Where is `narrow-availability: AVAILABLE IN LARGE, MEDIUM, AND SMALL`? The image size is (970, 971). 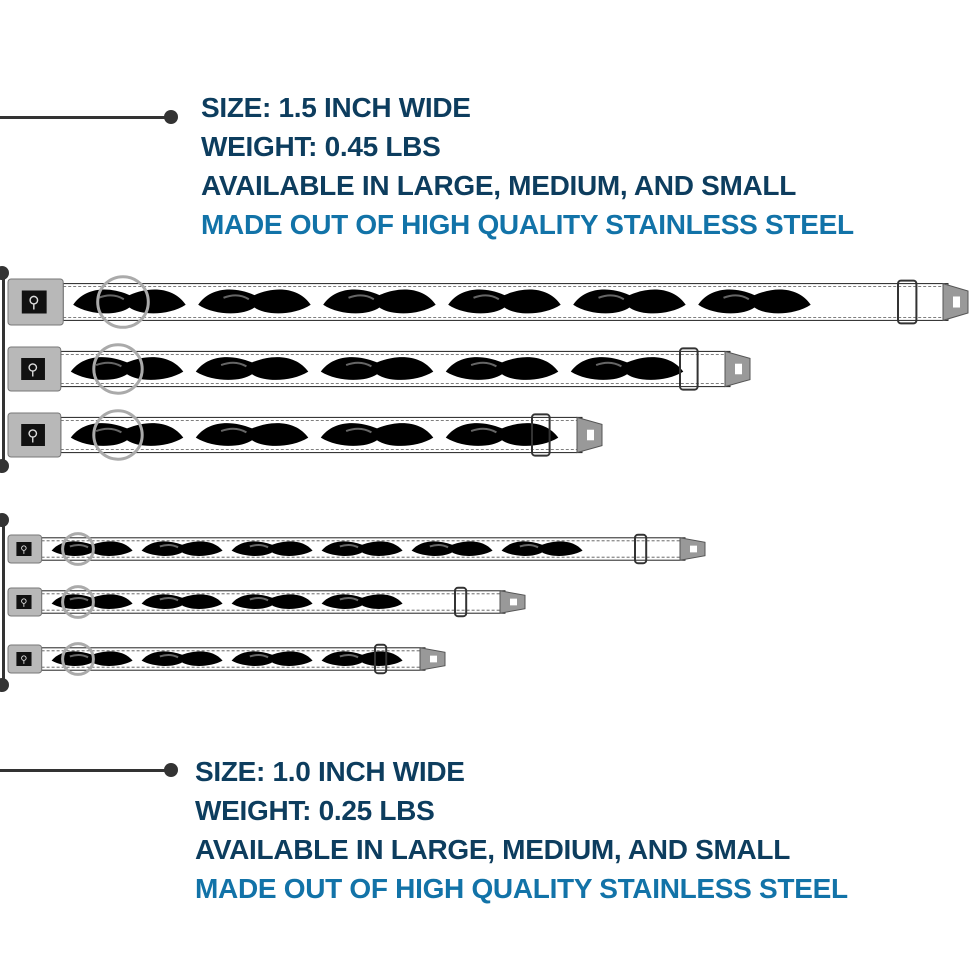
narrow-availability: AVAILABLE IN LARGE, MEDIUM, AND SMALL is located at coordinates (493, 849).